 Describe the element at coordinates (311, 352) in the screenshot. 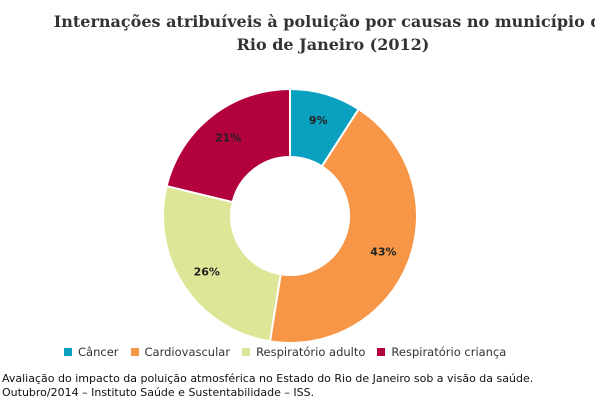

I see `legend-label-respiratorio-adulto: Respiratório adulto` at that location.